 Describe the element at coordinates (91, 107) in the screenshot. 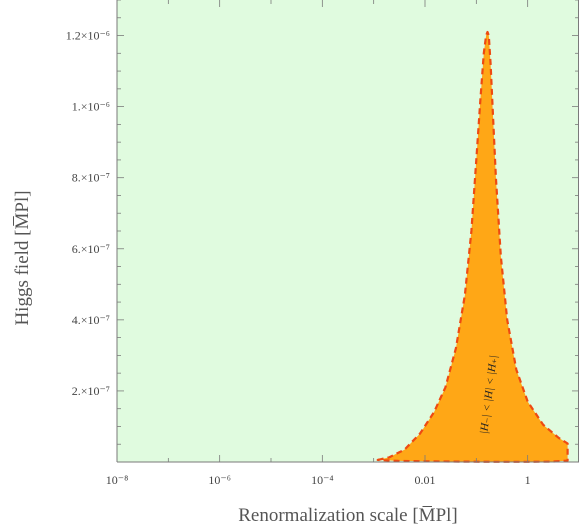

I see `y-tick-label: 1.×10⁻⁶` at that location.